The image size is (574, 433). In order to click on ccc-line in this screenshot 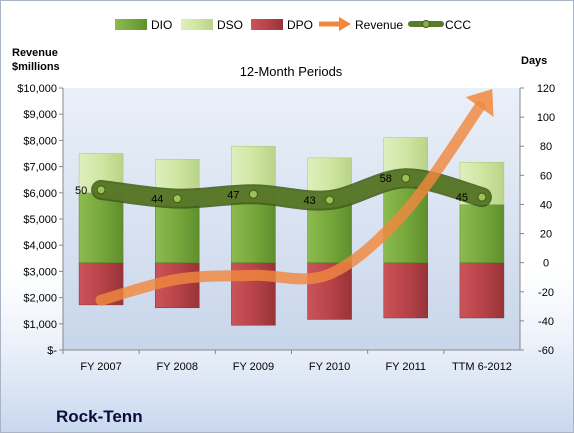, I will do `click(291, 189)`.